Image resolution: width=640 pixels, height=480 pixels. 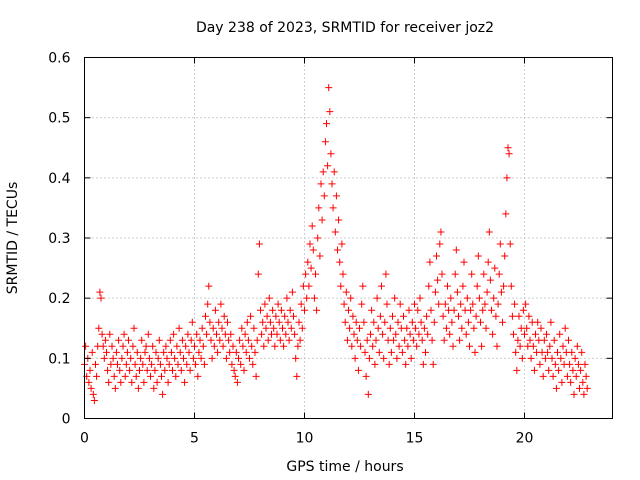 I want to click on y-tick-label: 0, so click(x=66, y=420).